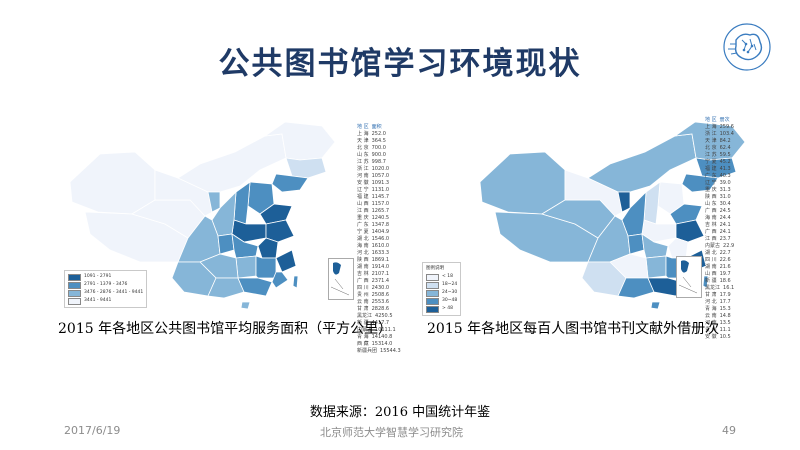 The width and height of the screenshot is (800, 450). I want to click on table-row: 广 西 24.5, so click(718, 211).